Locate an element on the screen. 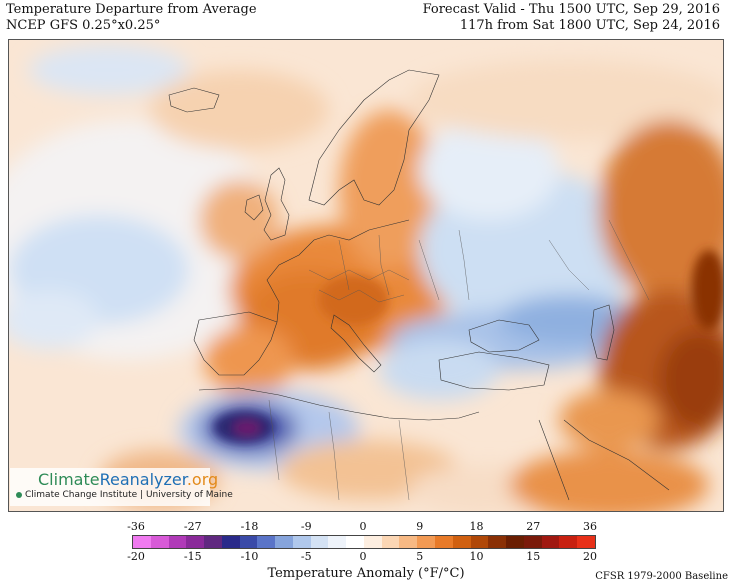 The width and height of the screenshot is (732, 583). logo-part-climate: Climate is located at coordinates (69, 479).